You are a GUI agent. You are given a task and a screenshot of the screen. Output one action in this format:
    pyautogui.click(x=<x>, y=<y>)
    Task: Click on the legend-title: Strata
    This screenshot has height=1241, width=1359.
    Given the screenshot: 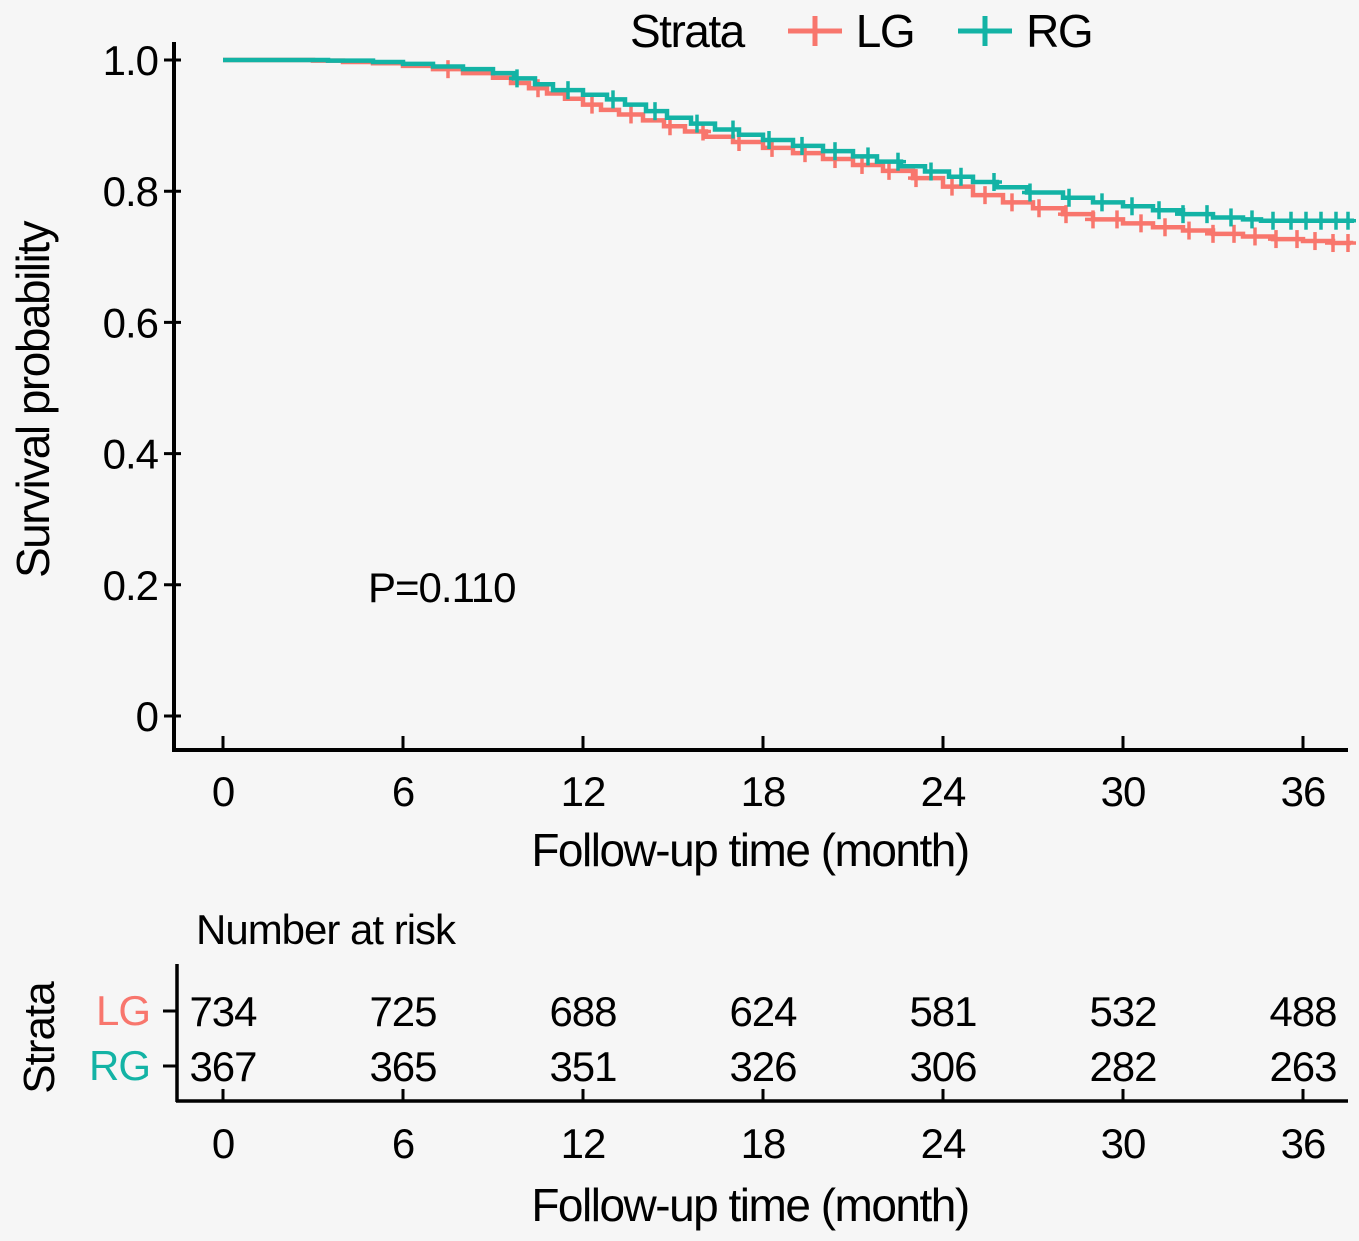 What is the action you would take?
    pyautogui.click(x=687, y=31)
    